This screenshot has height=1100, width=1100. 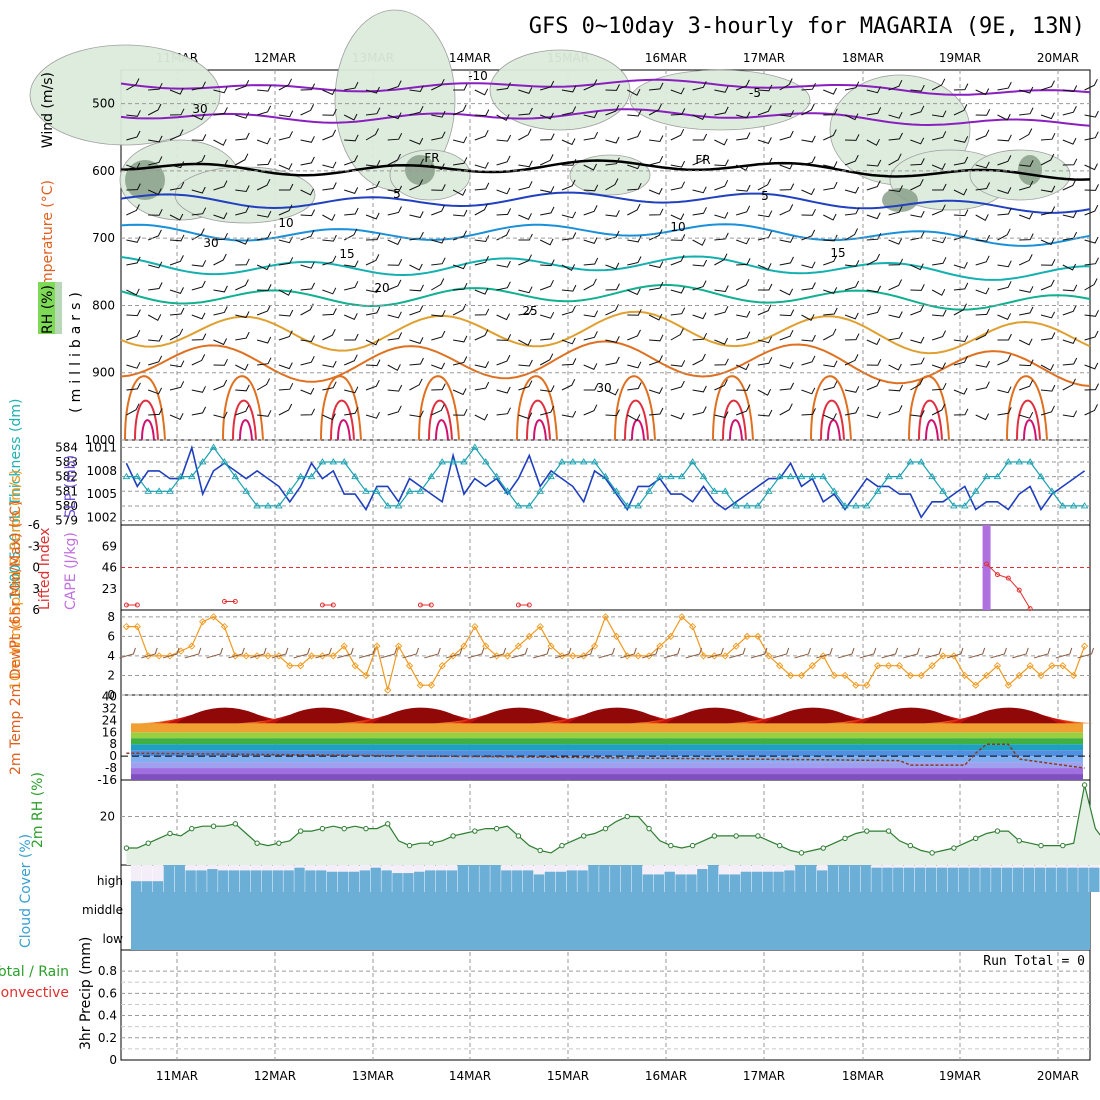 I want to click on label-precip: 3hr Precip (mm), so click(x=86, y=993).